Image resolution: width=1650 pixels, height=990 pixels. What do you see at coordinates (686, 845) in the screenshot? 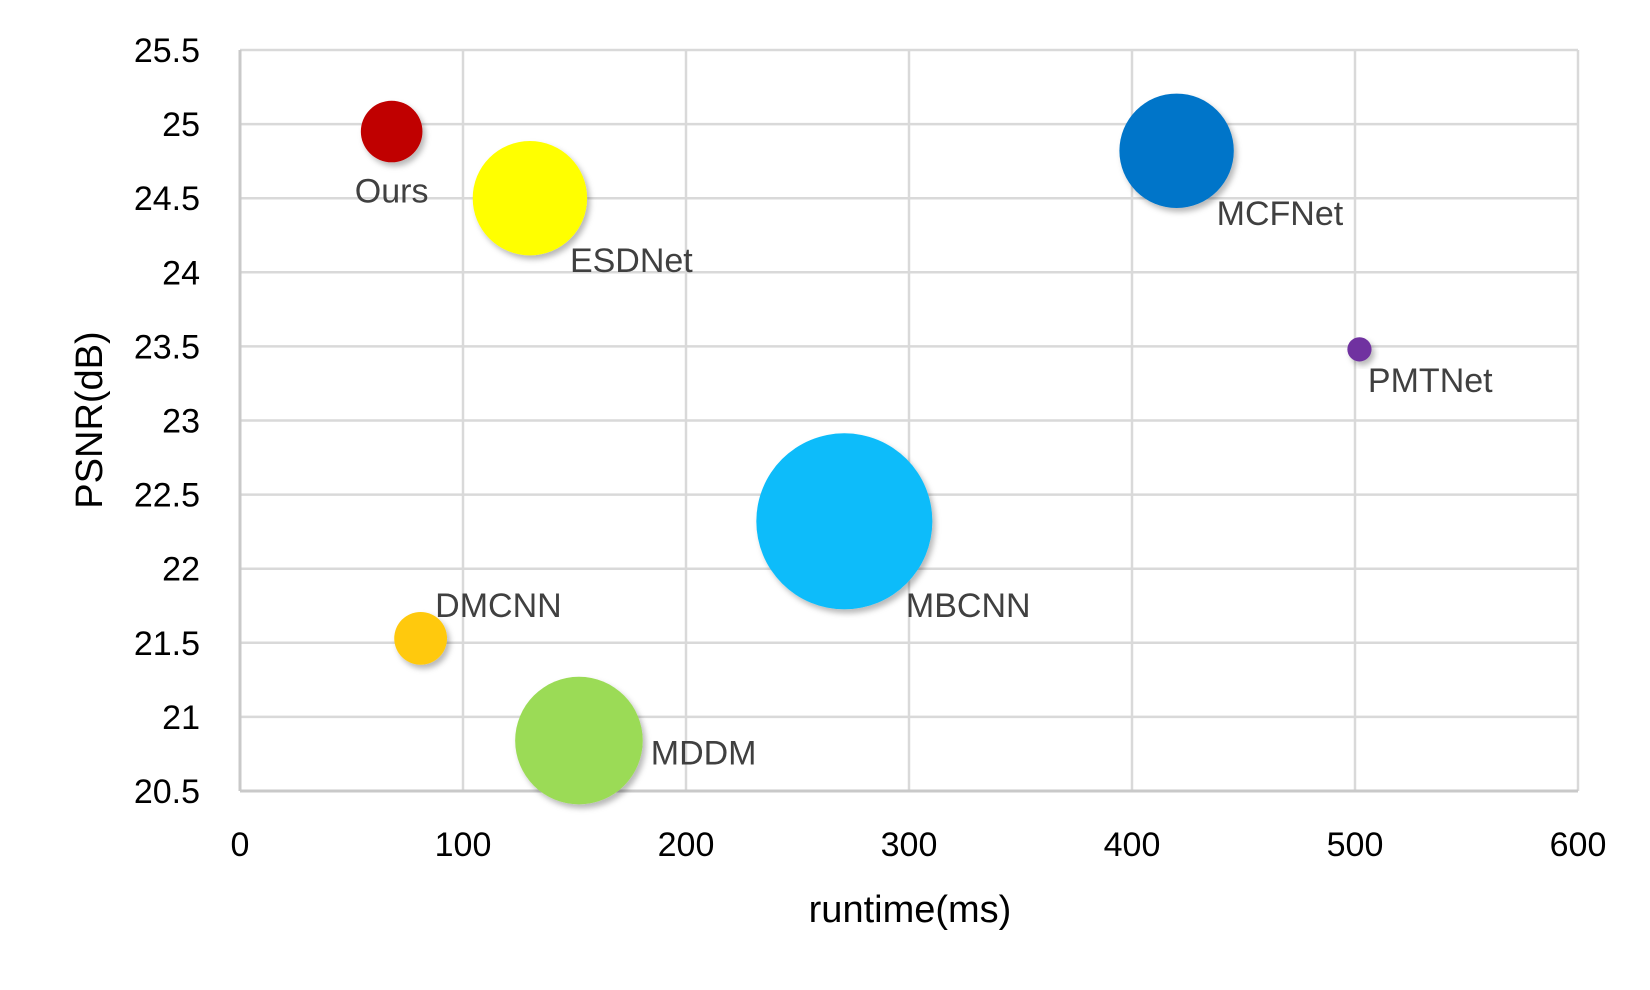
I see `x-tick-label: 200` at bounding box center [686, 845].